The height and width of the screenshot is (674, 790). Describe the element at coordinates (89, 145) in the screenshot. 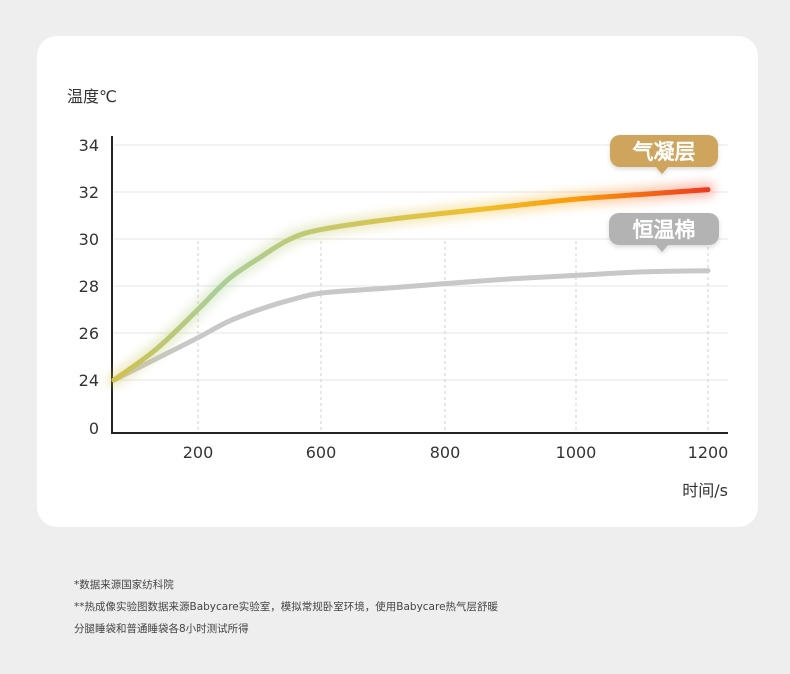

I see `y-tick-label: 34` at that location.